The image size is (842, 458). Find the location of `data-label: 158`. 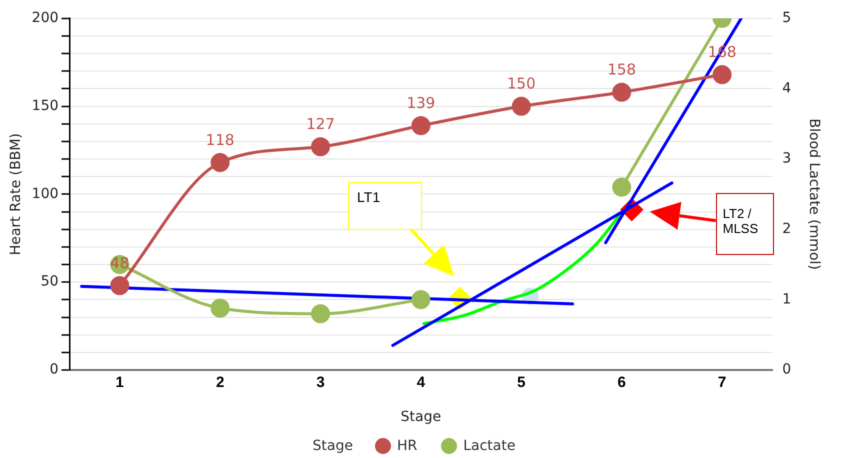

data-label: 158 is located at coordinates (621, 69).